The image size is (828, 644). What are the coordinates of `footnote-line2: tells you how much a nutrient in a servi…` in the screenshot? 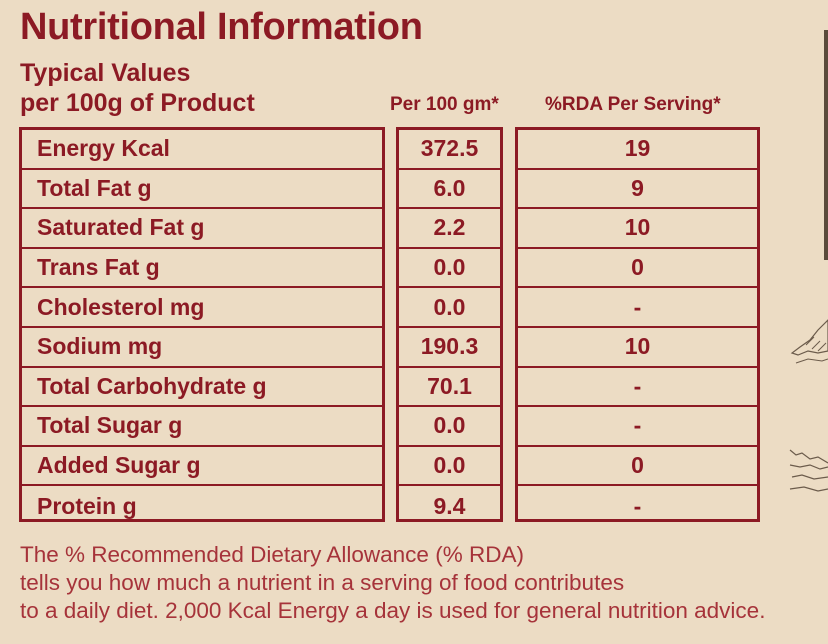 It's located at (322, 582).